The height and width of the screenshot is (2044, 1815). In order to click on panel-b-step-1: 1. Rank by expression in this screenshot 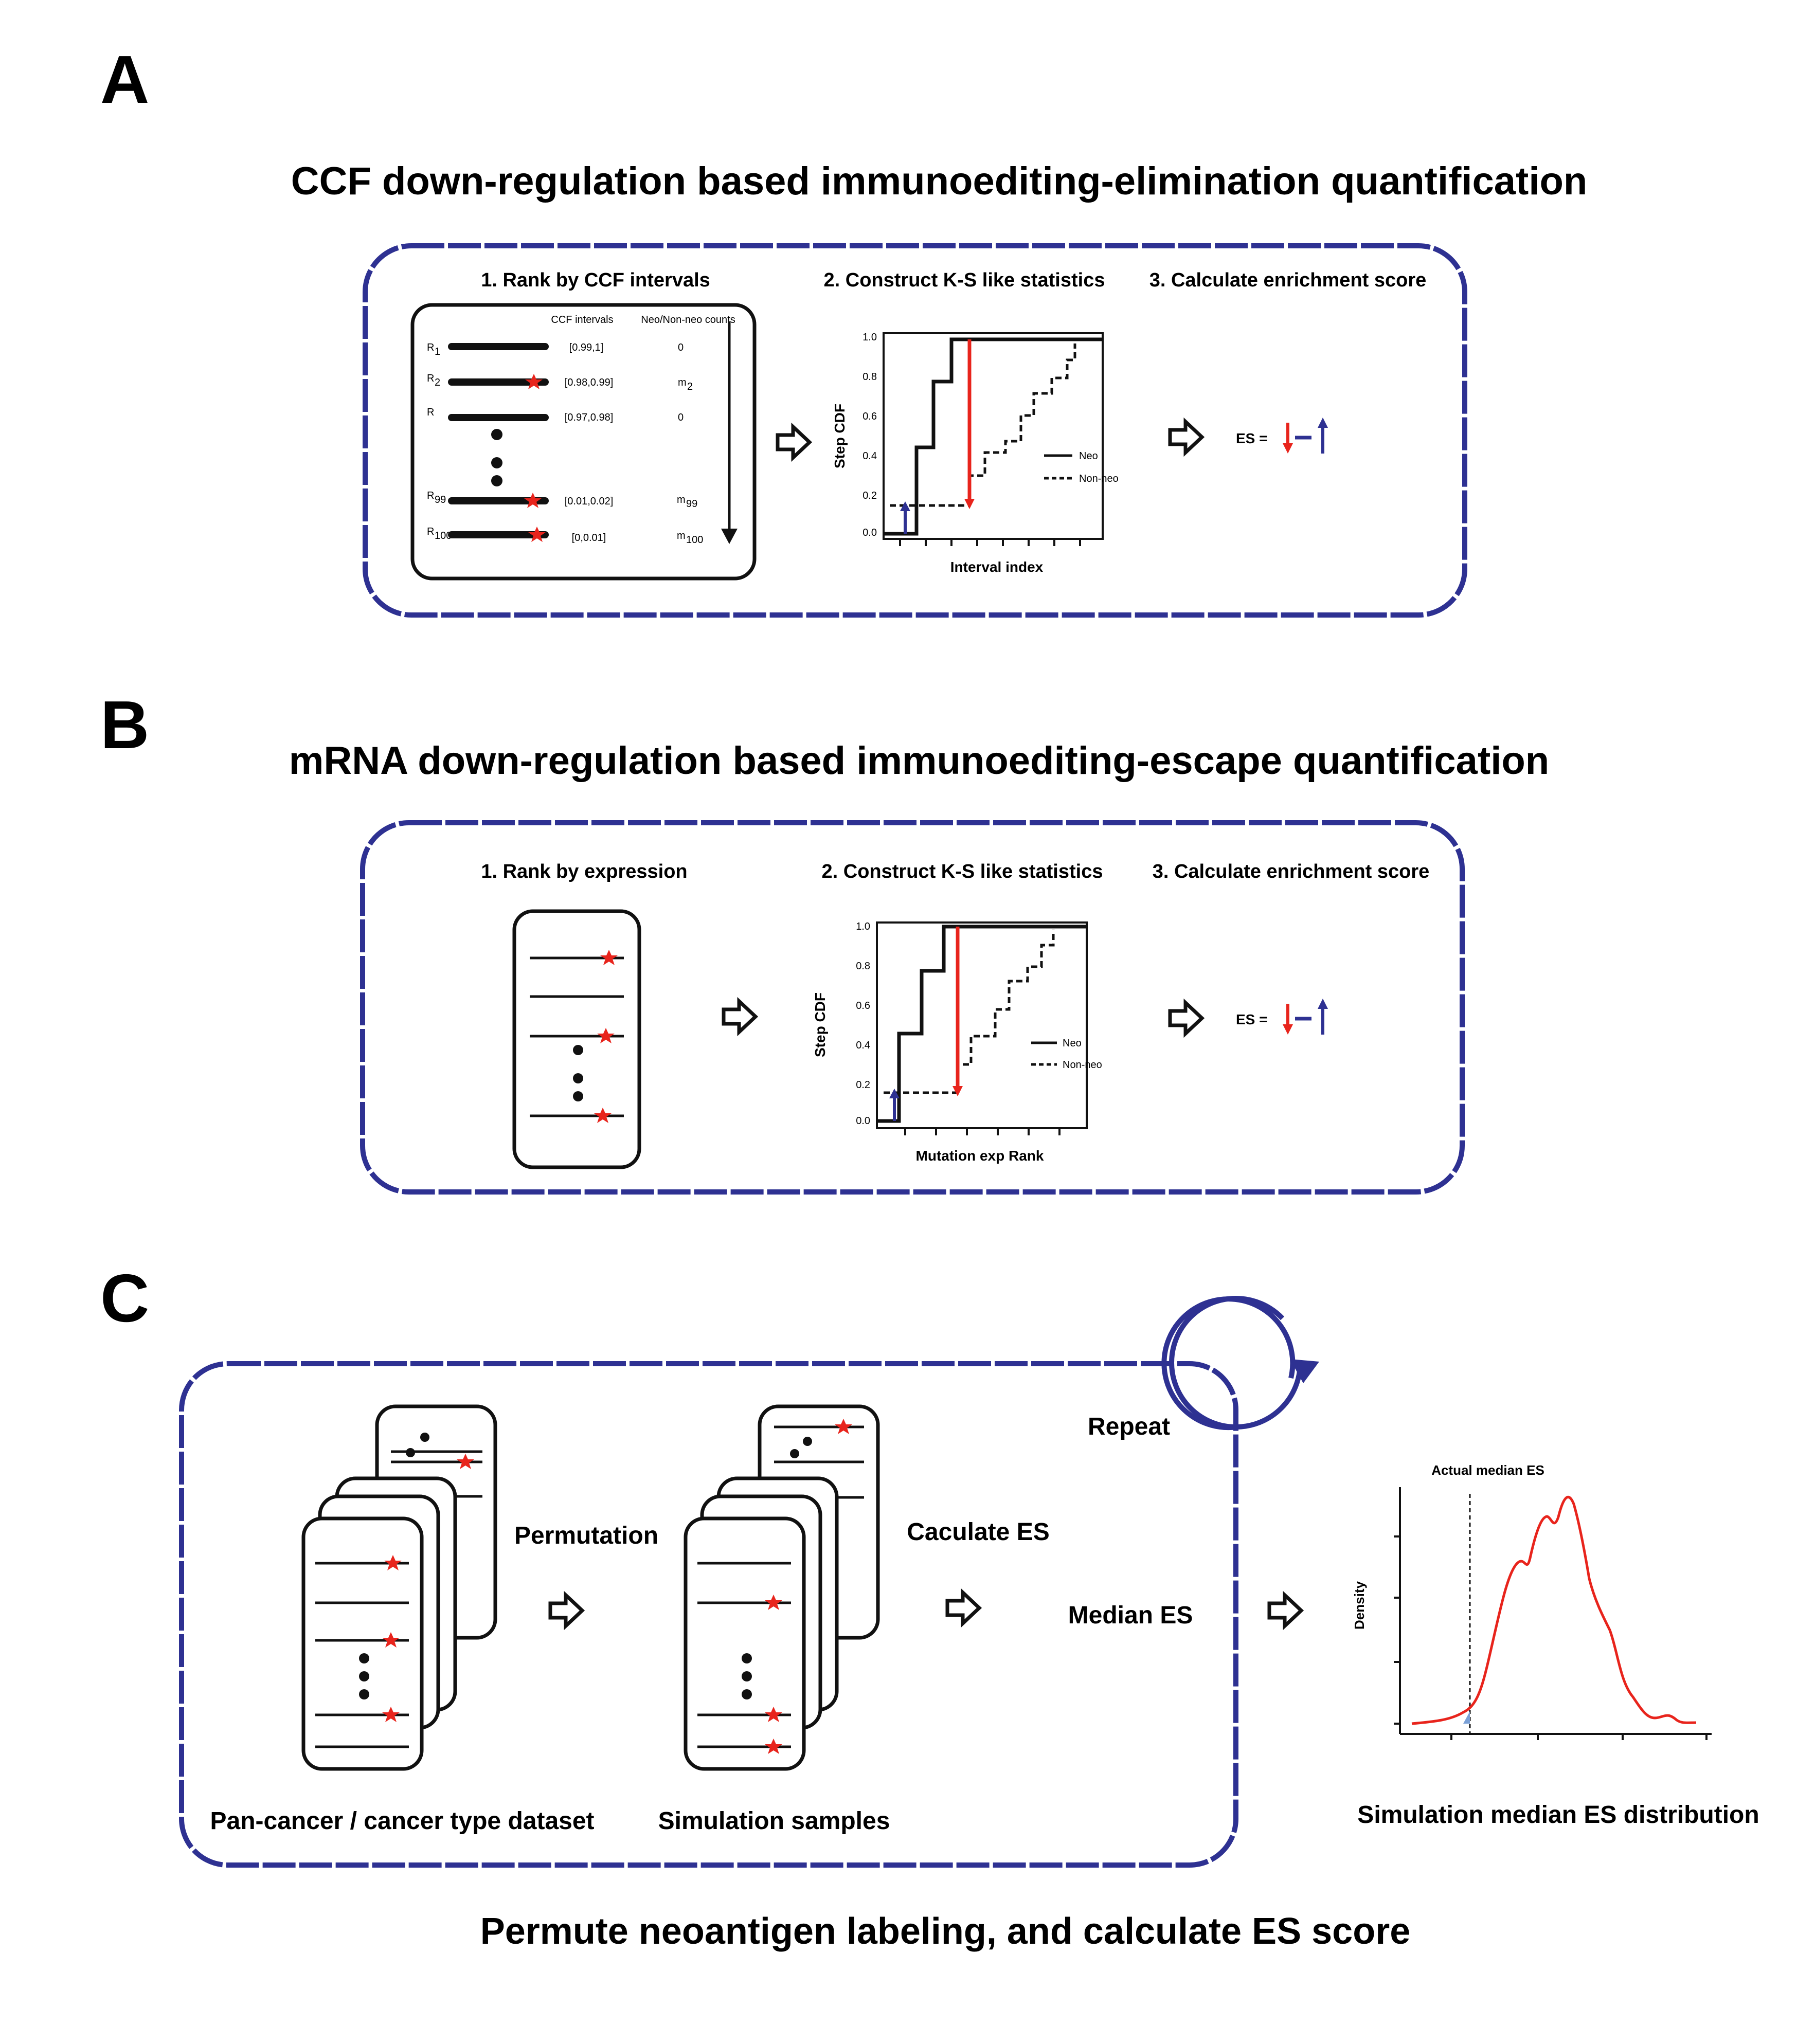, I will do `click(584, 872)`.